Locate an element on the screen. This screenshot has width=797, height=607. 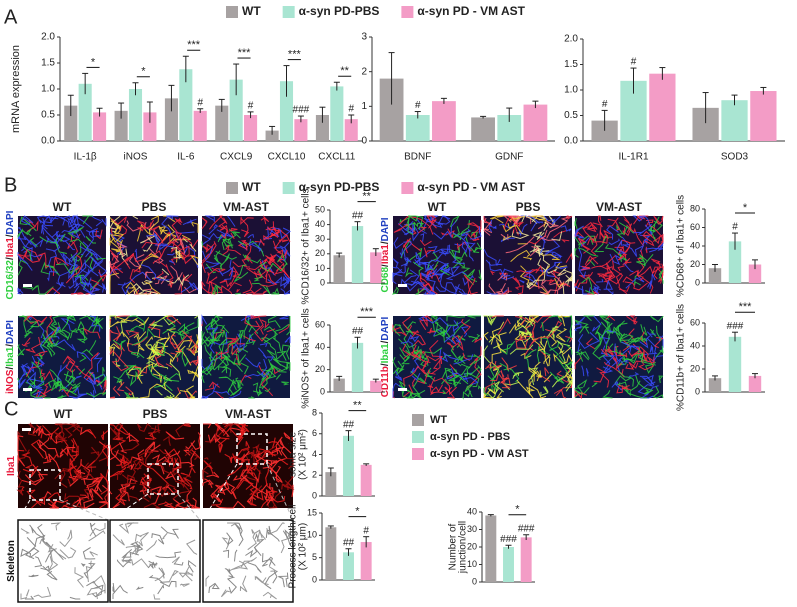
legend-swatch is located at coordinates (407, 188).